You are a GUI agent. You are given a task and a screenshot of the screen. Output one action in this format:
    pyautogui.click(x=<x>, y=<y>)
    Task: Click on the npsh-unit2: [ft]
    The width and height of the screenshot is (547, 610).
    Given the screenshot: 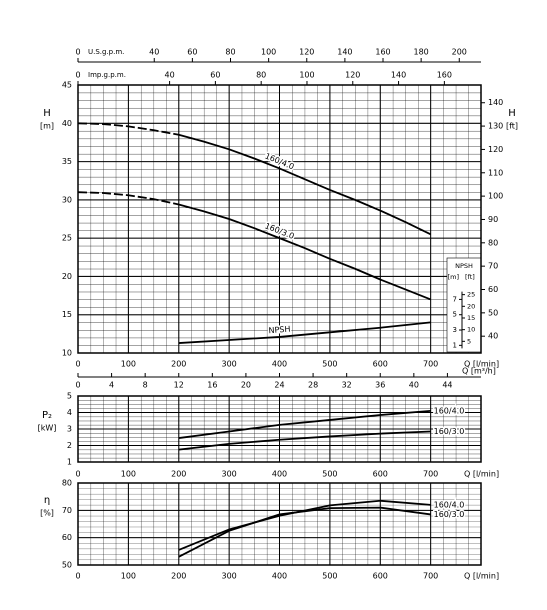 What is the action you would take?
    pyautogui.click(x=470, y=277)
    